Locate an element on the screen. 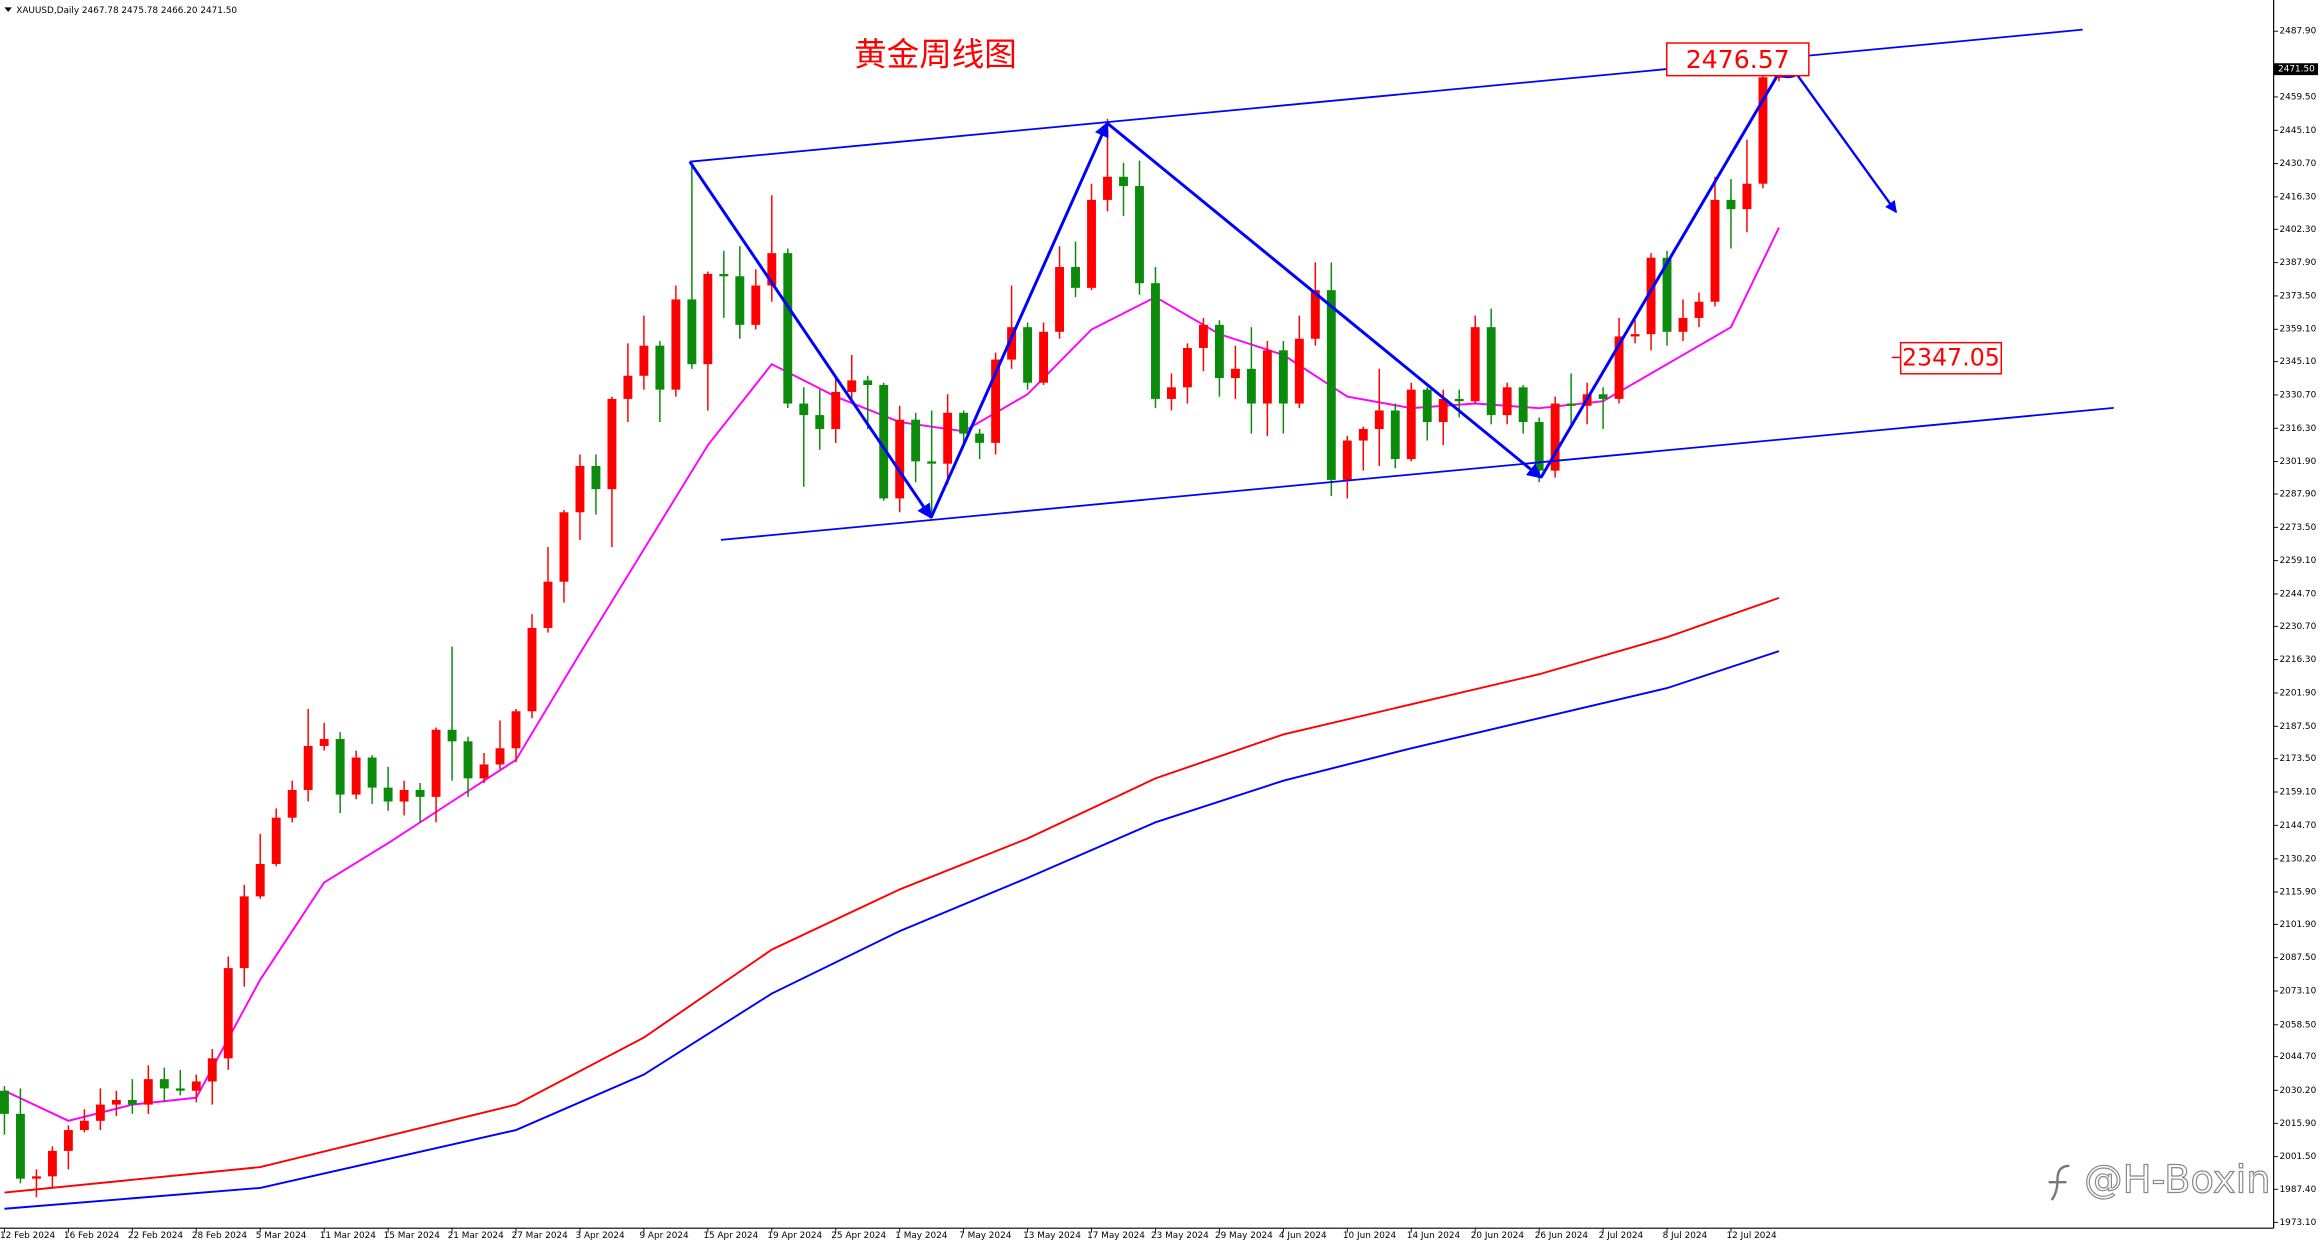 This screenshot has width=2321, height=1243. x-tick-label: 29 May 2024 is located at coordinates (1244, 1236).